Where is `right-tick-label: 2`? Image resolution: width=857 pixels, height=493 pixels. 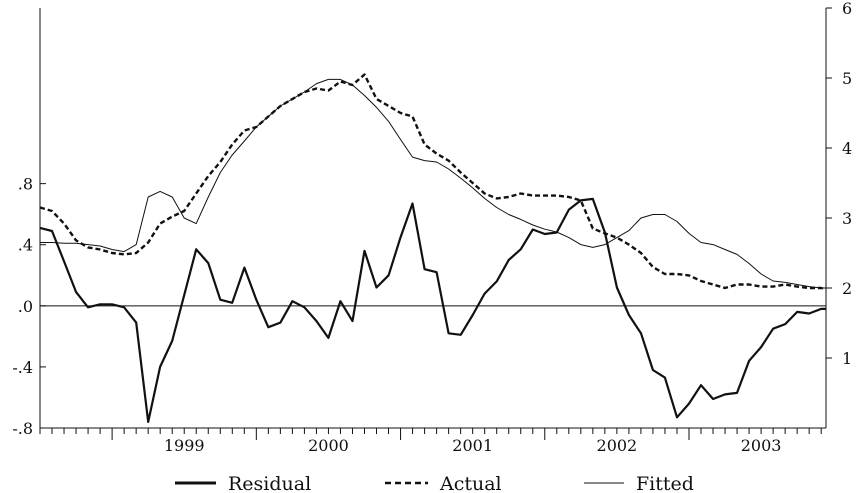
right-tick-label: 2 is located at coordinates (847, 288).